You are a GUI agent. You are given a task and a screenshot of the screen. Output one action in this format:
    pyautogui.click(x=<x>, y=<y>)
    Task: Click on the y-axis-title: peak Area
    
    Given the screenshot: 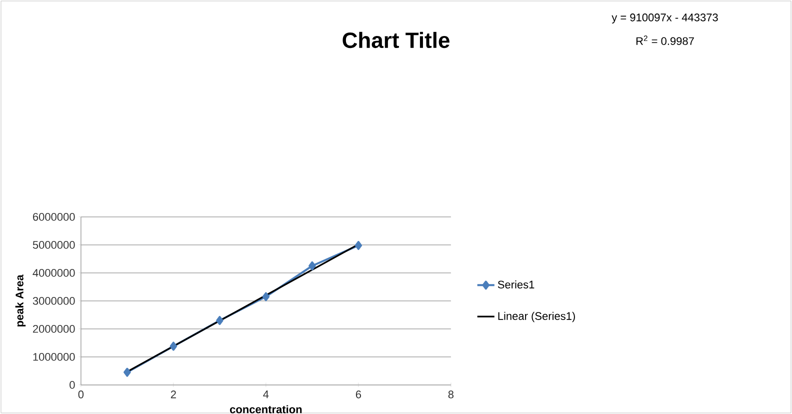 What is the action you would take?
    pyautogui.click(x=20, y=300)
    